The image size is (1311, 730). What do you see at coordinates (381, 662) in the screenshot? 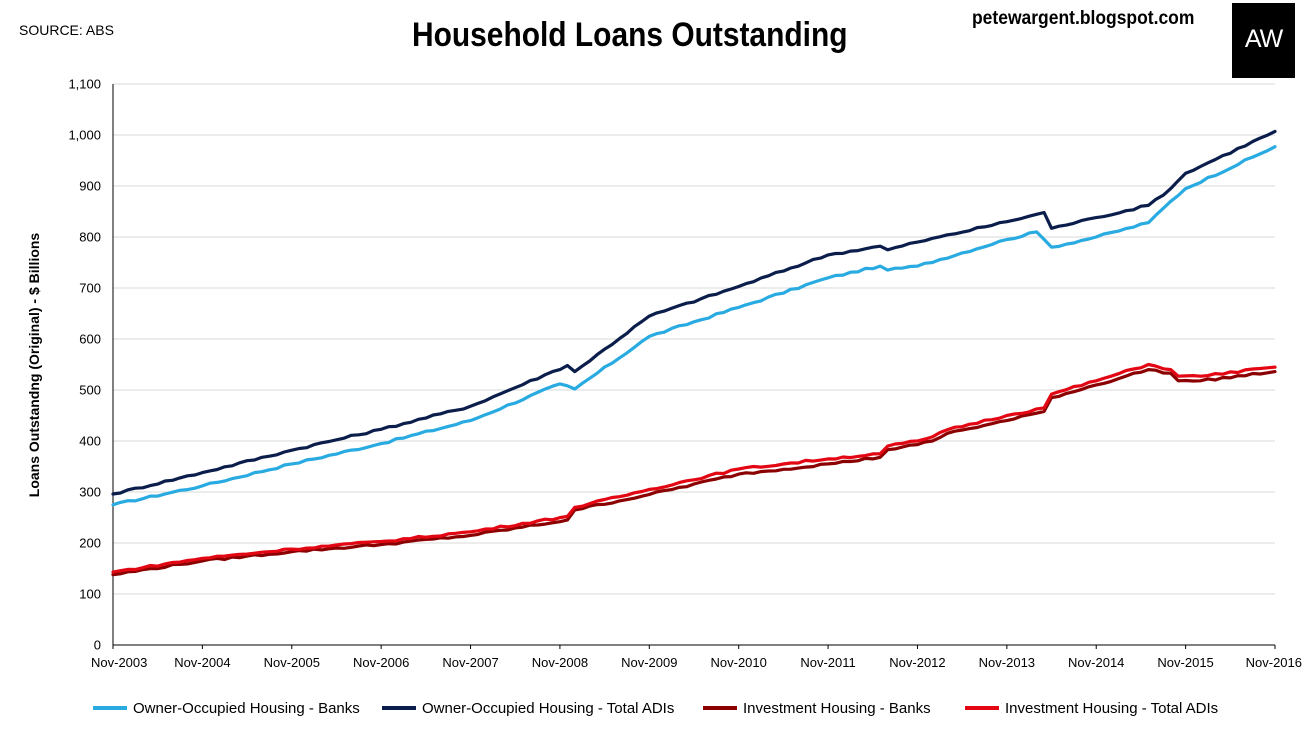
I see `x-tick-label: Nov-2006` at bounding box center [381, 662].